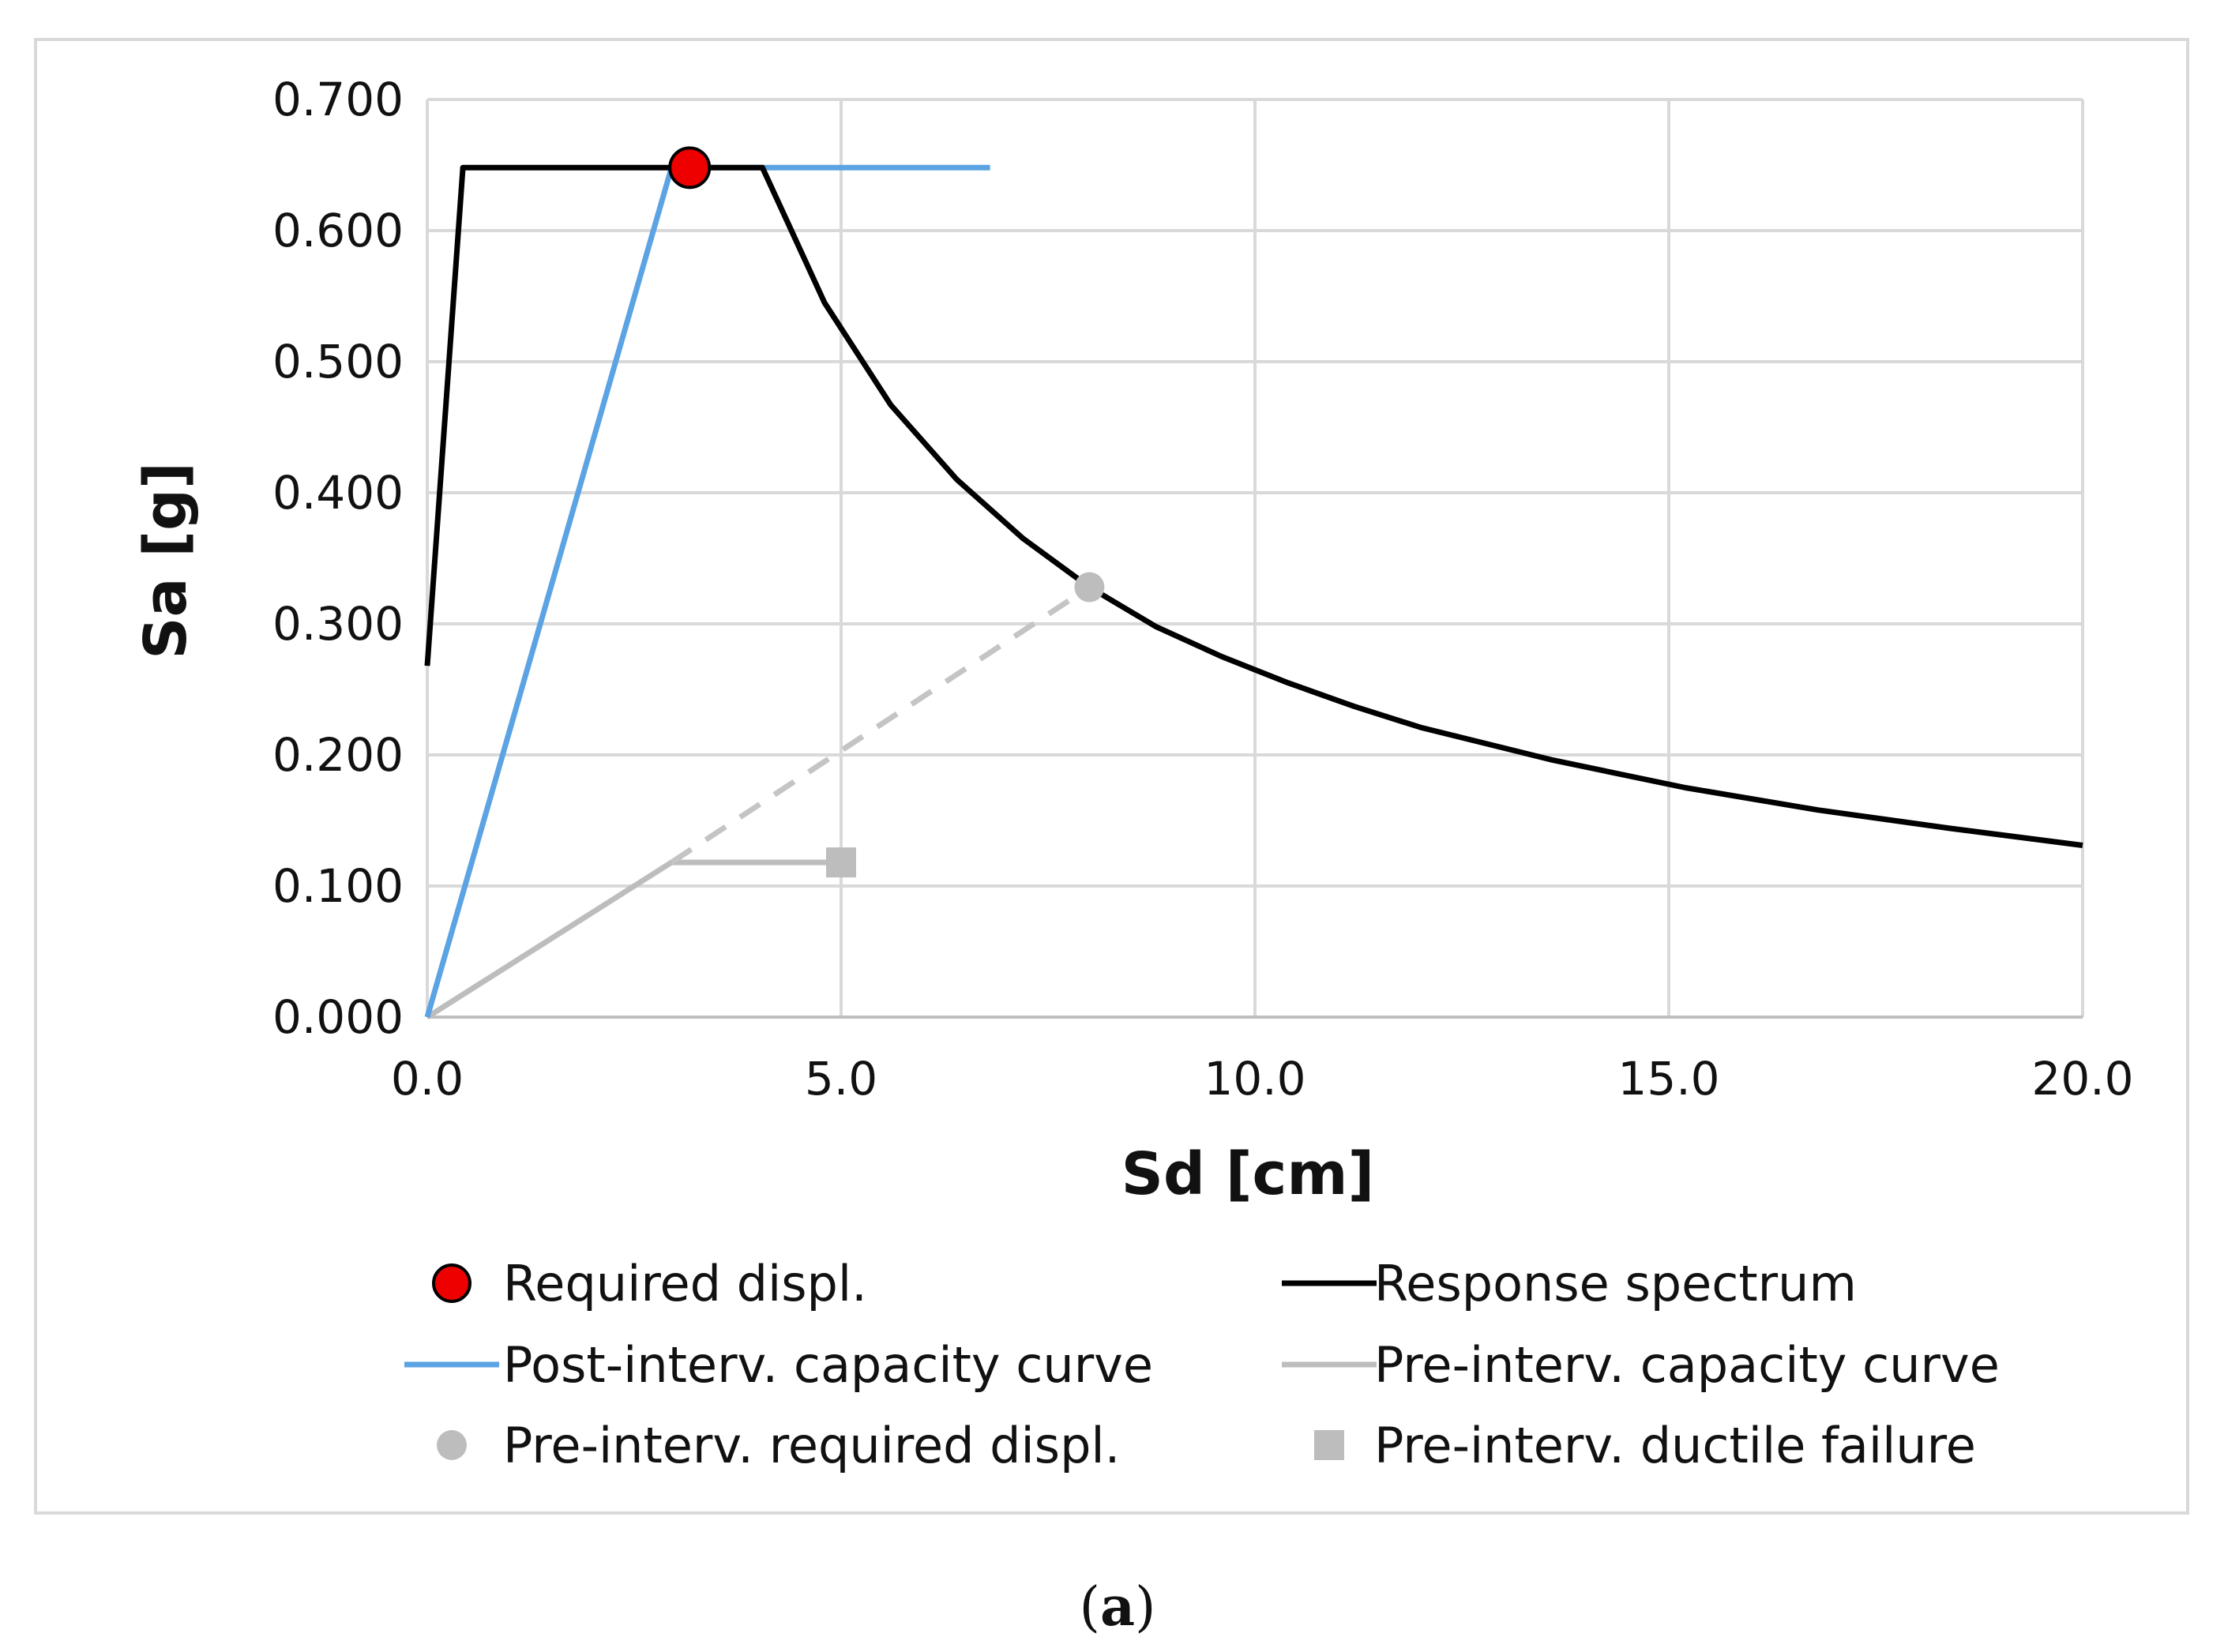 Image resolution: width=2224 pixels, height=1652 pixels. I want to click on x-tick-label: 20.0, so click(2082, 1079).